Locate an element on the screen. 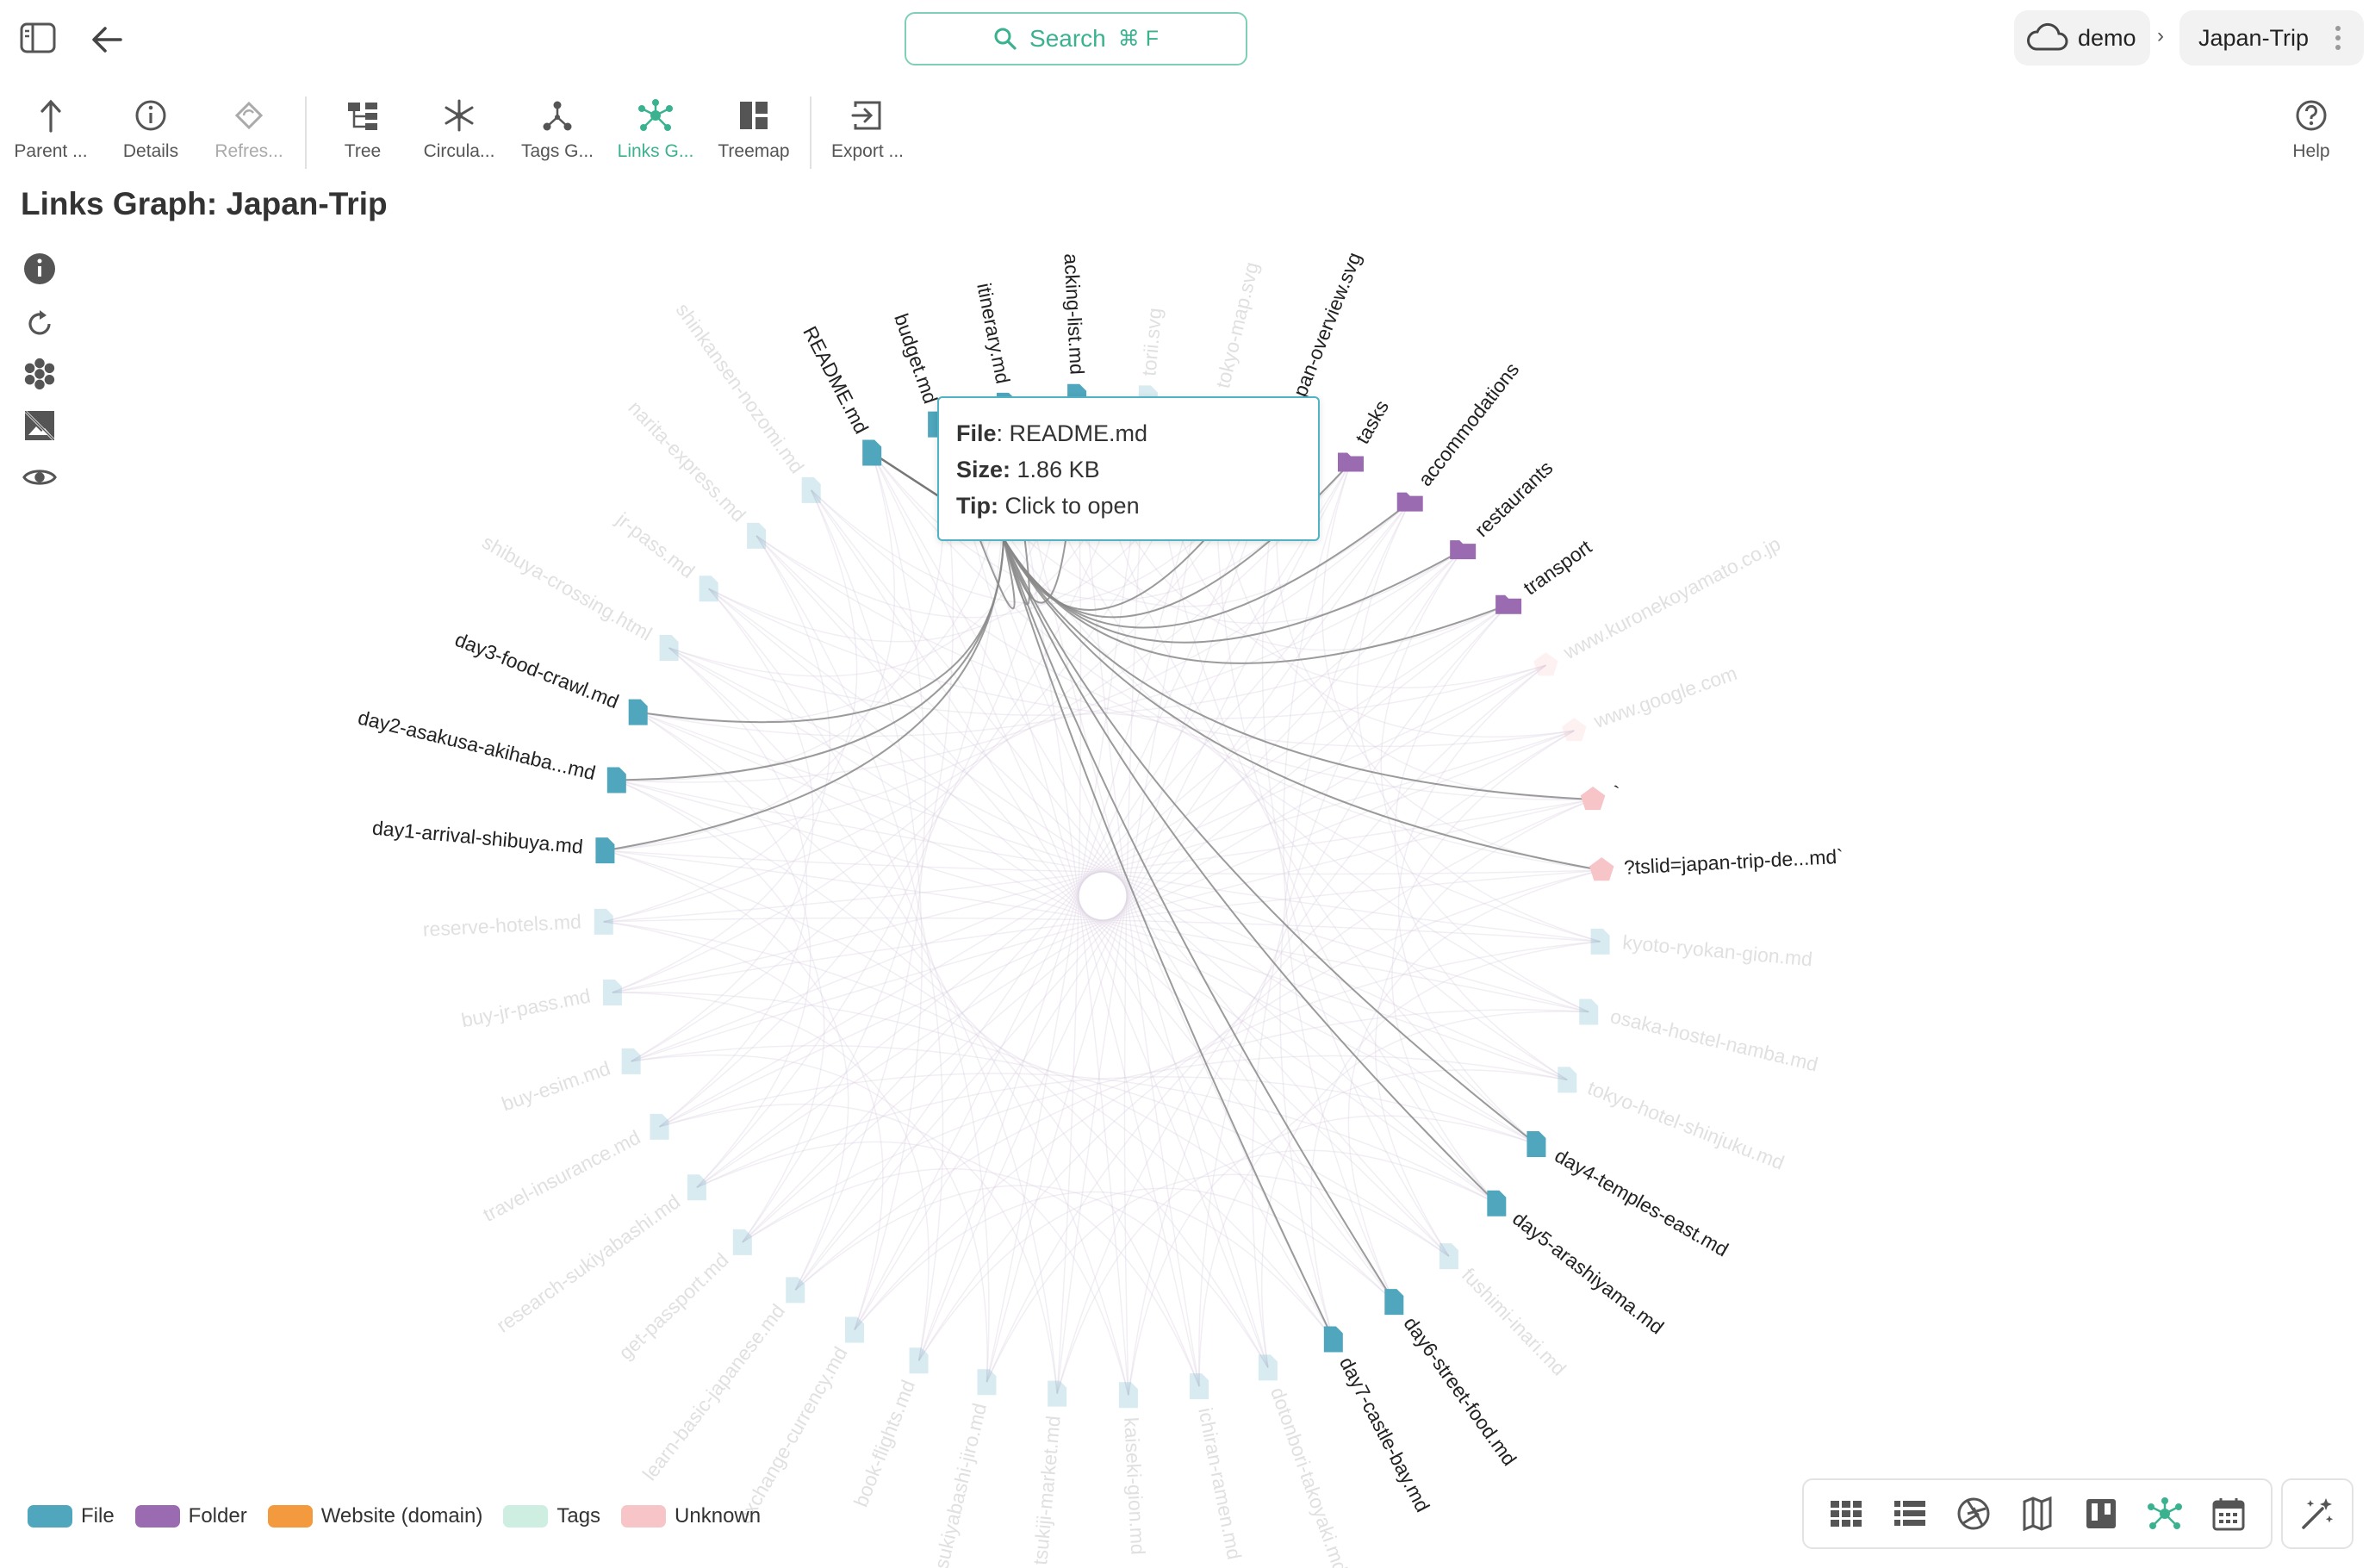 The width and height of the screenshot is (2369, 1568). graph-node-file: day7-castle-bay.md is located at coordinates (1378, 1421).